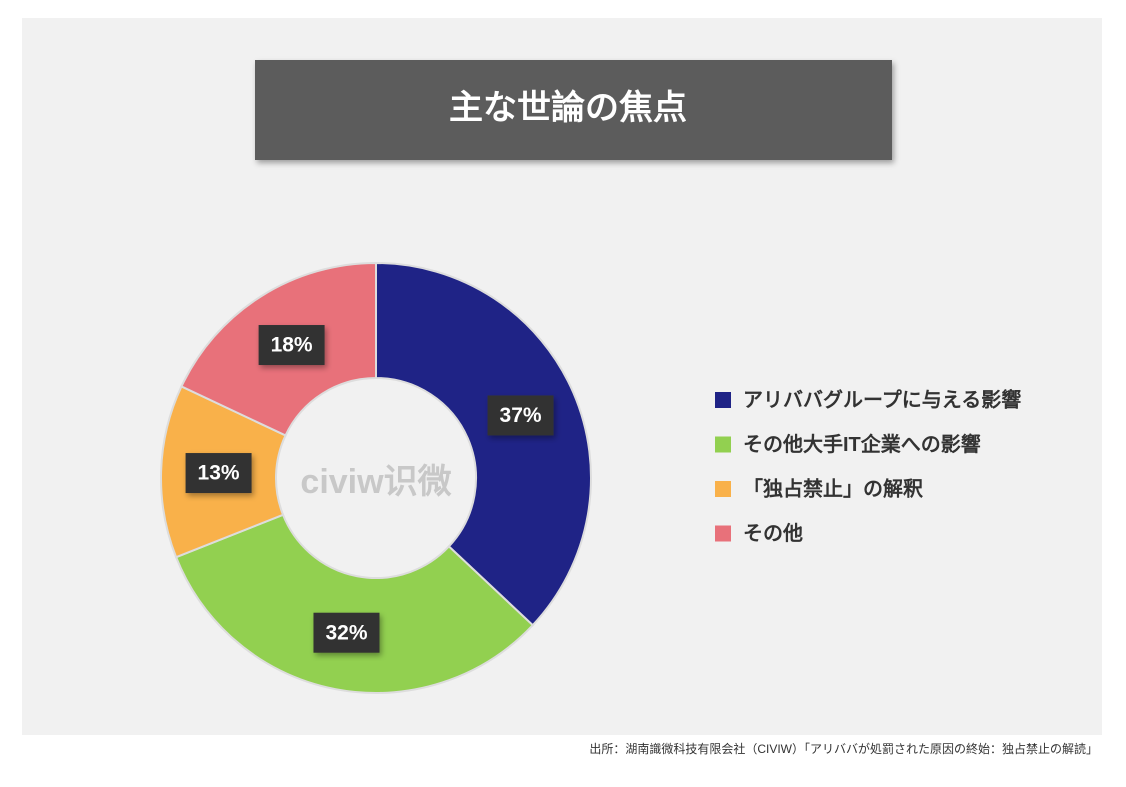  I want to click on watermark: civiw识微, so click(375, 482).